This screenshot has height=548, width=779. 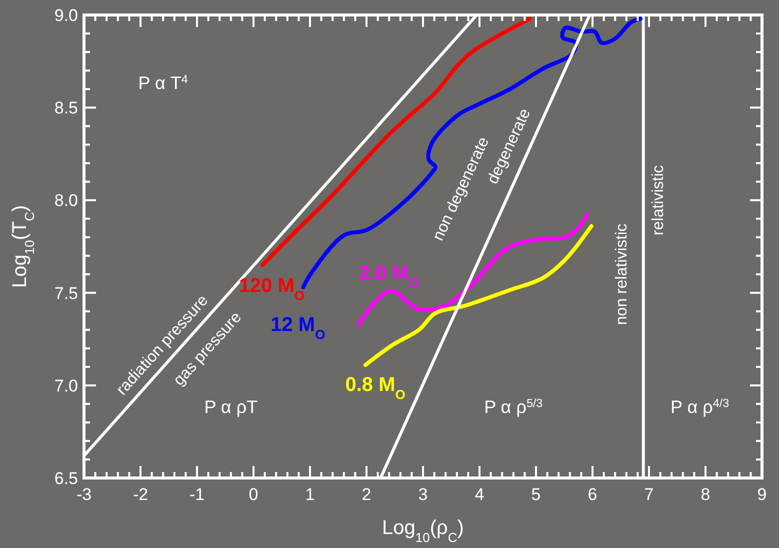 What do you see at coordinates (66, 108) in the screenshot?
I see `y-tick-label: 8.5` at bounding box center [66, 108].